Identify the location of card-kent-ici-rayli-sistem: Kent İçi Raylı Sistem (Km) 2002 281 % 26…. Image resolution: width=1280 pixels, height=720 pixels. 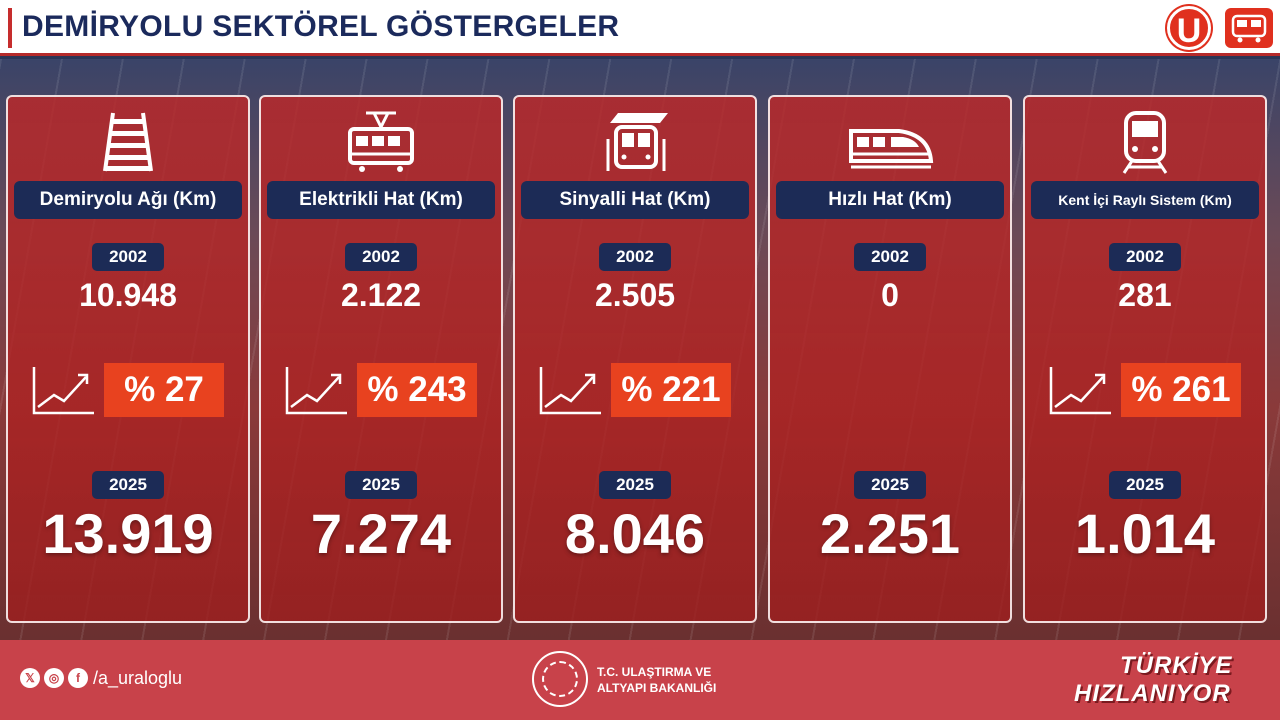
(1145, 359).